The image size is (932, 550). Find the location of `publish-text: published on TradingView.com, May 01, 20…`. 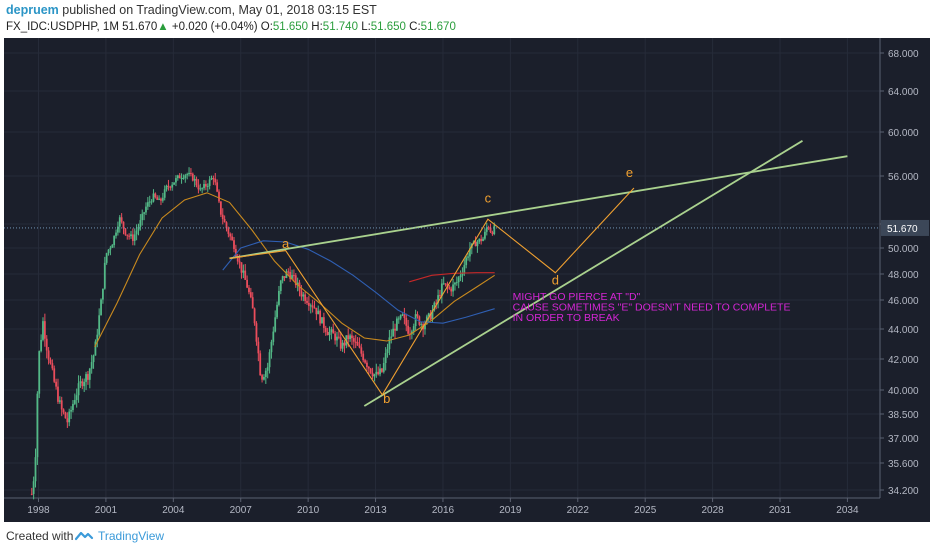

publish-text: published on TradingView.com, May 01, 20… is located at coordinates (217, 10).